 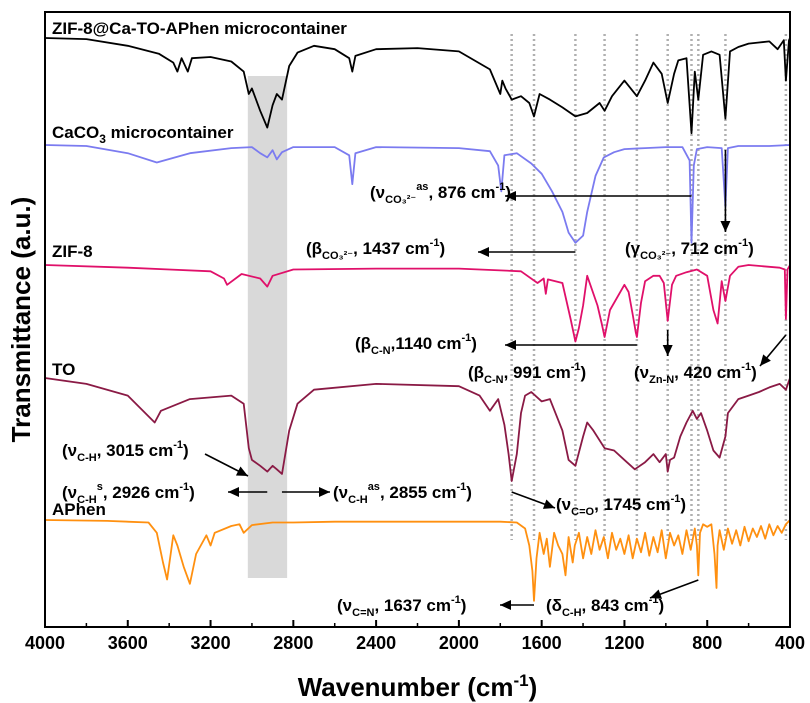 I want to click on x-tick-label: 400, so click(x=790, y=643).